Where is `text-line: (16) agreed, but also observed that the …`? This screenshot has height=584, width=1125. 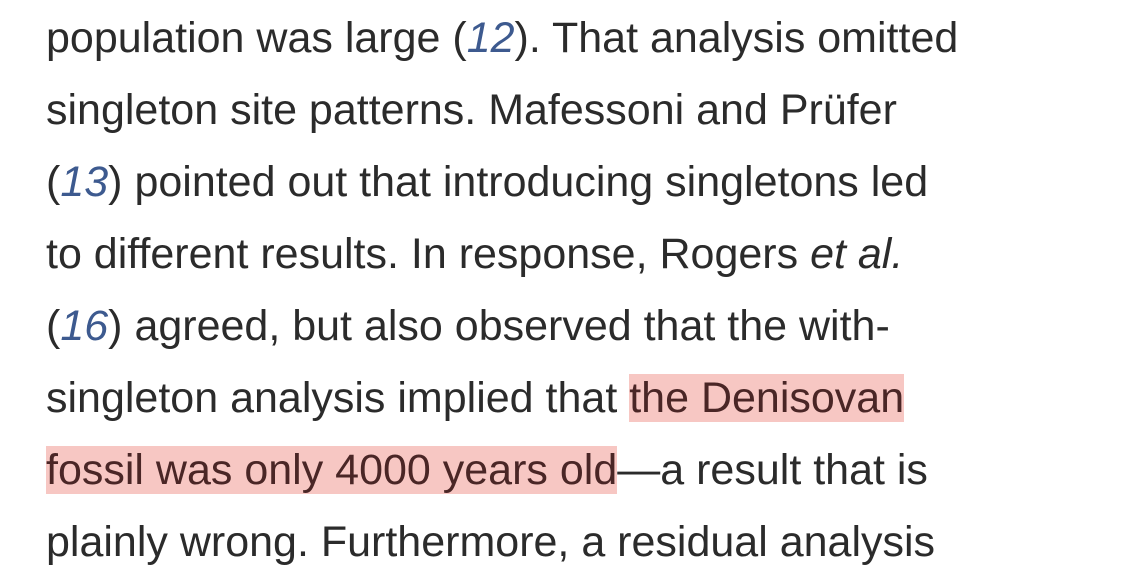
text-line: (16) agreed, but also observed that the … is located at coordinates (576, 326).